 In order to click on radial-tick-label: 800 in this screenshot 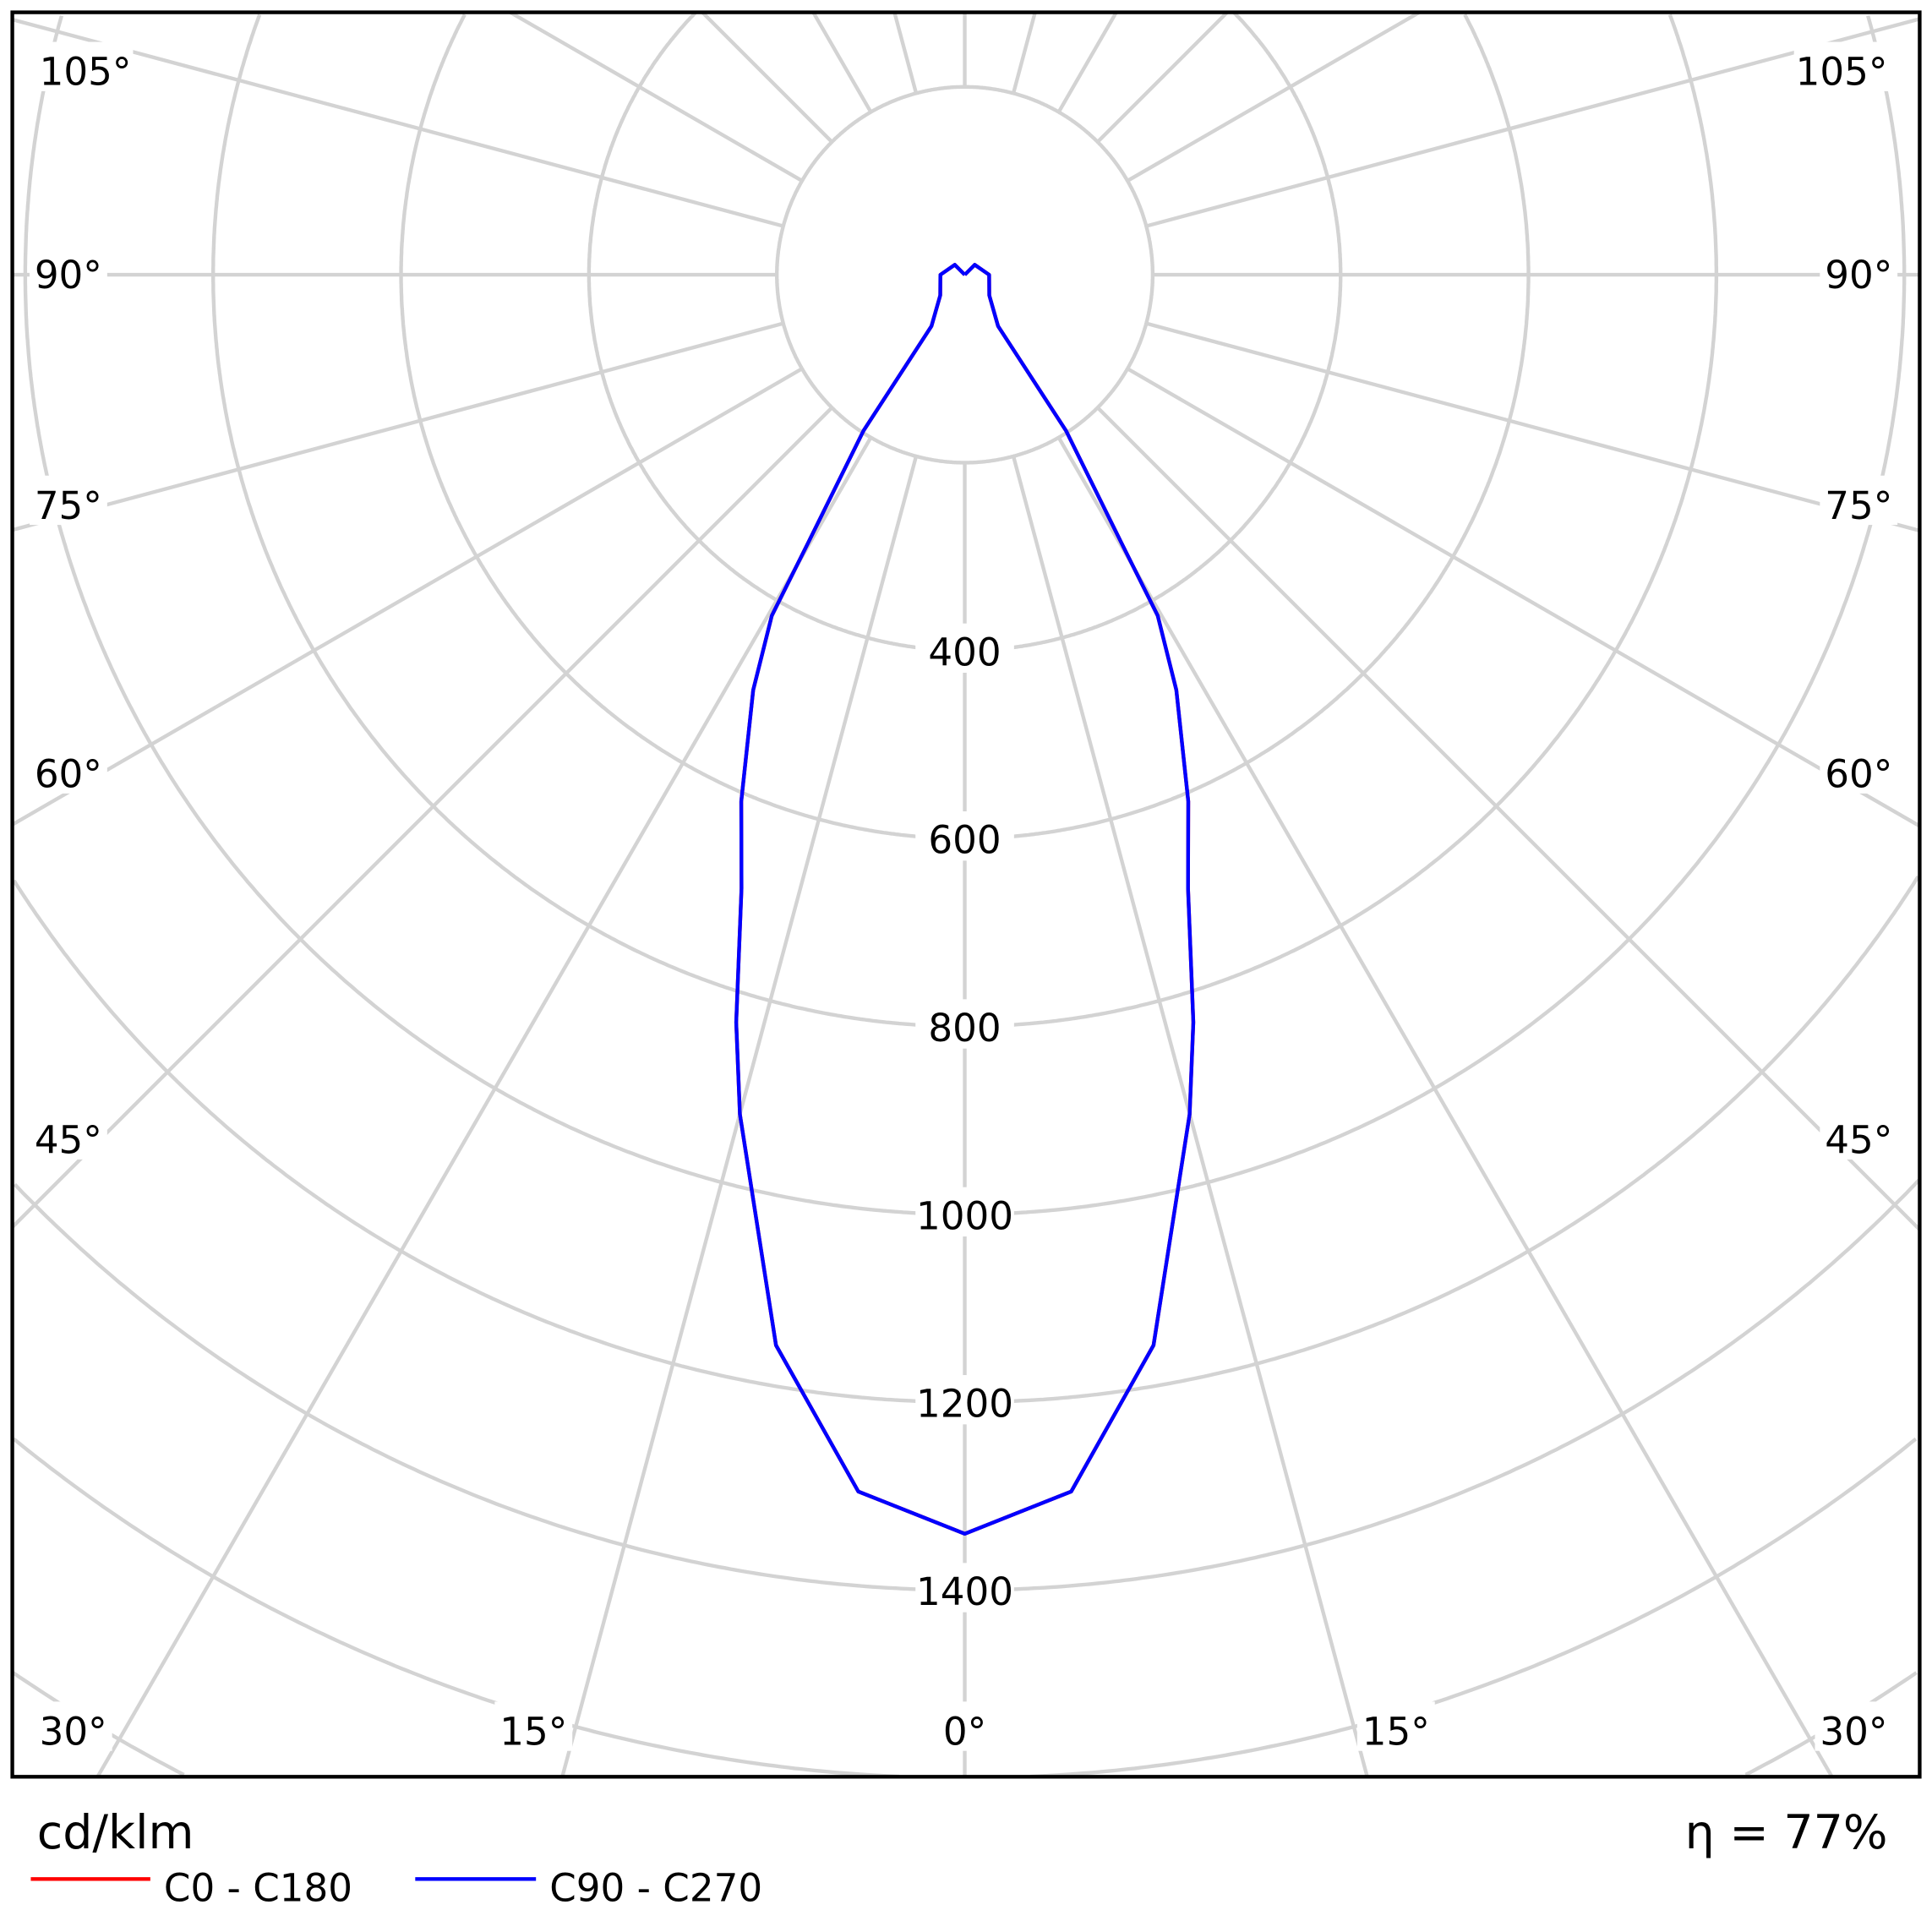, I will do `click(964, 1028)`.